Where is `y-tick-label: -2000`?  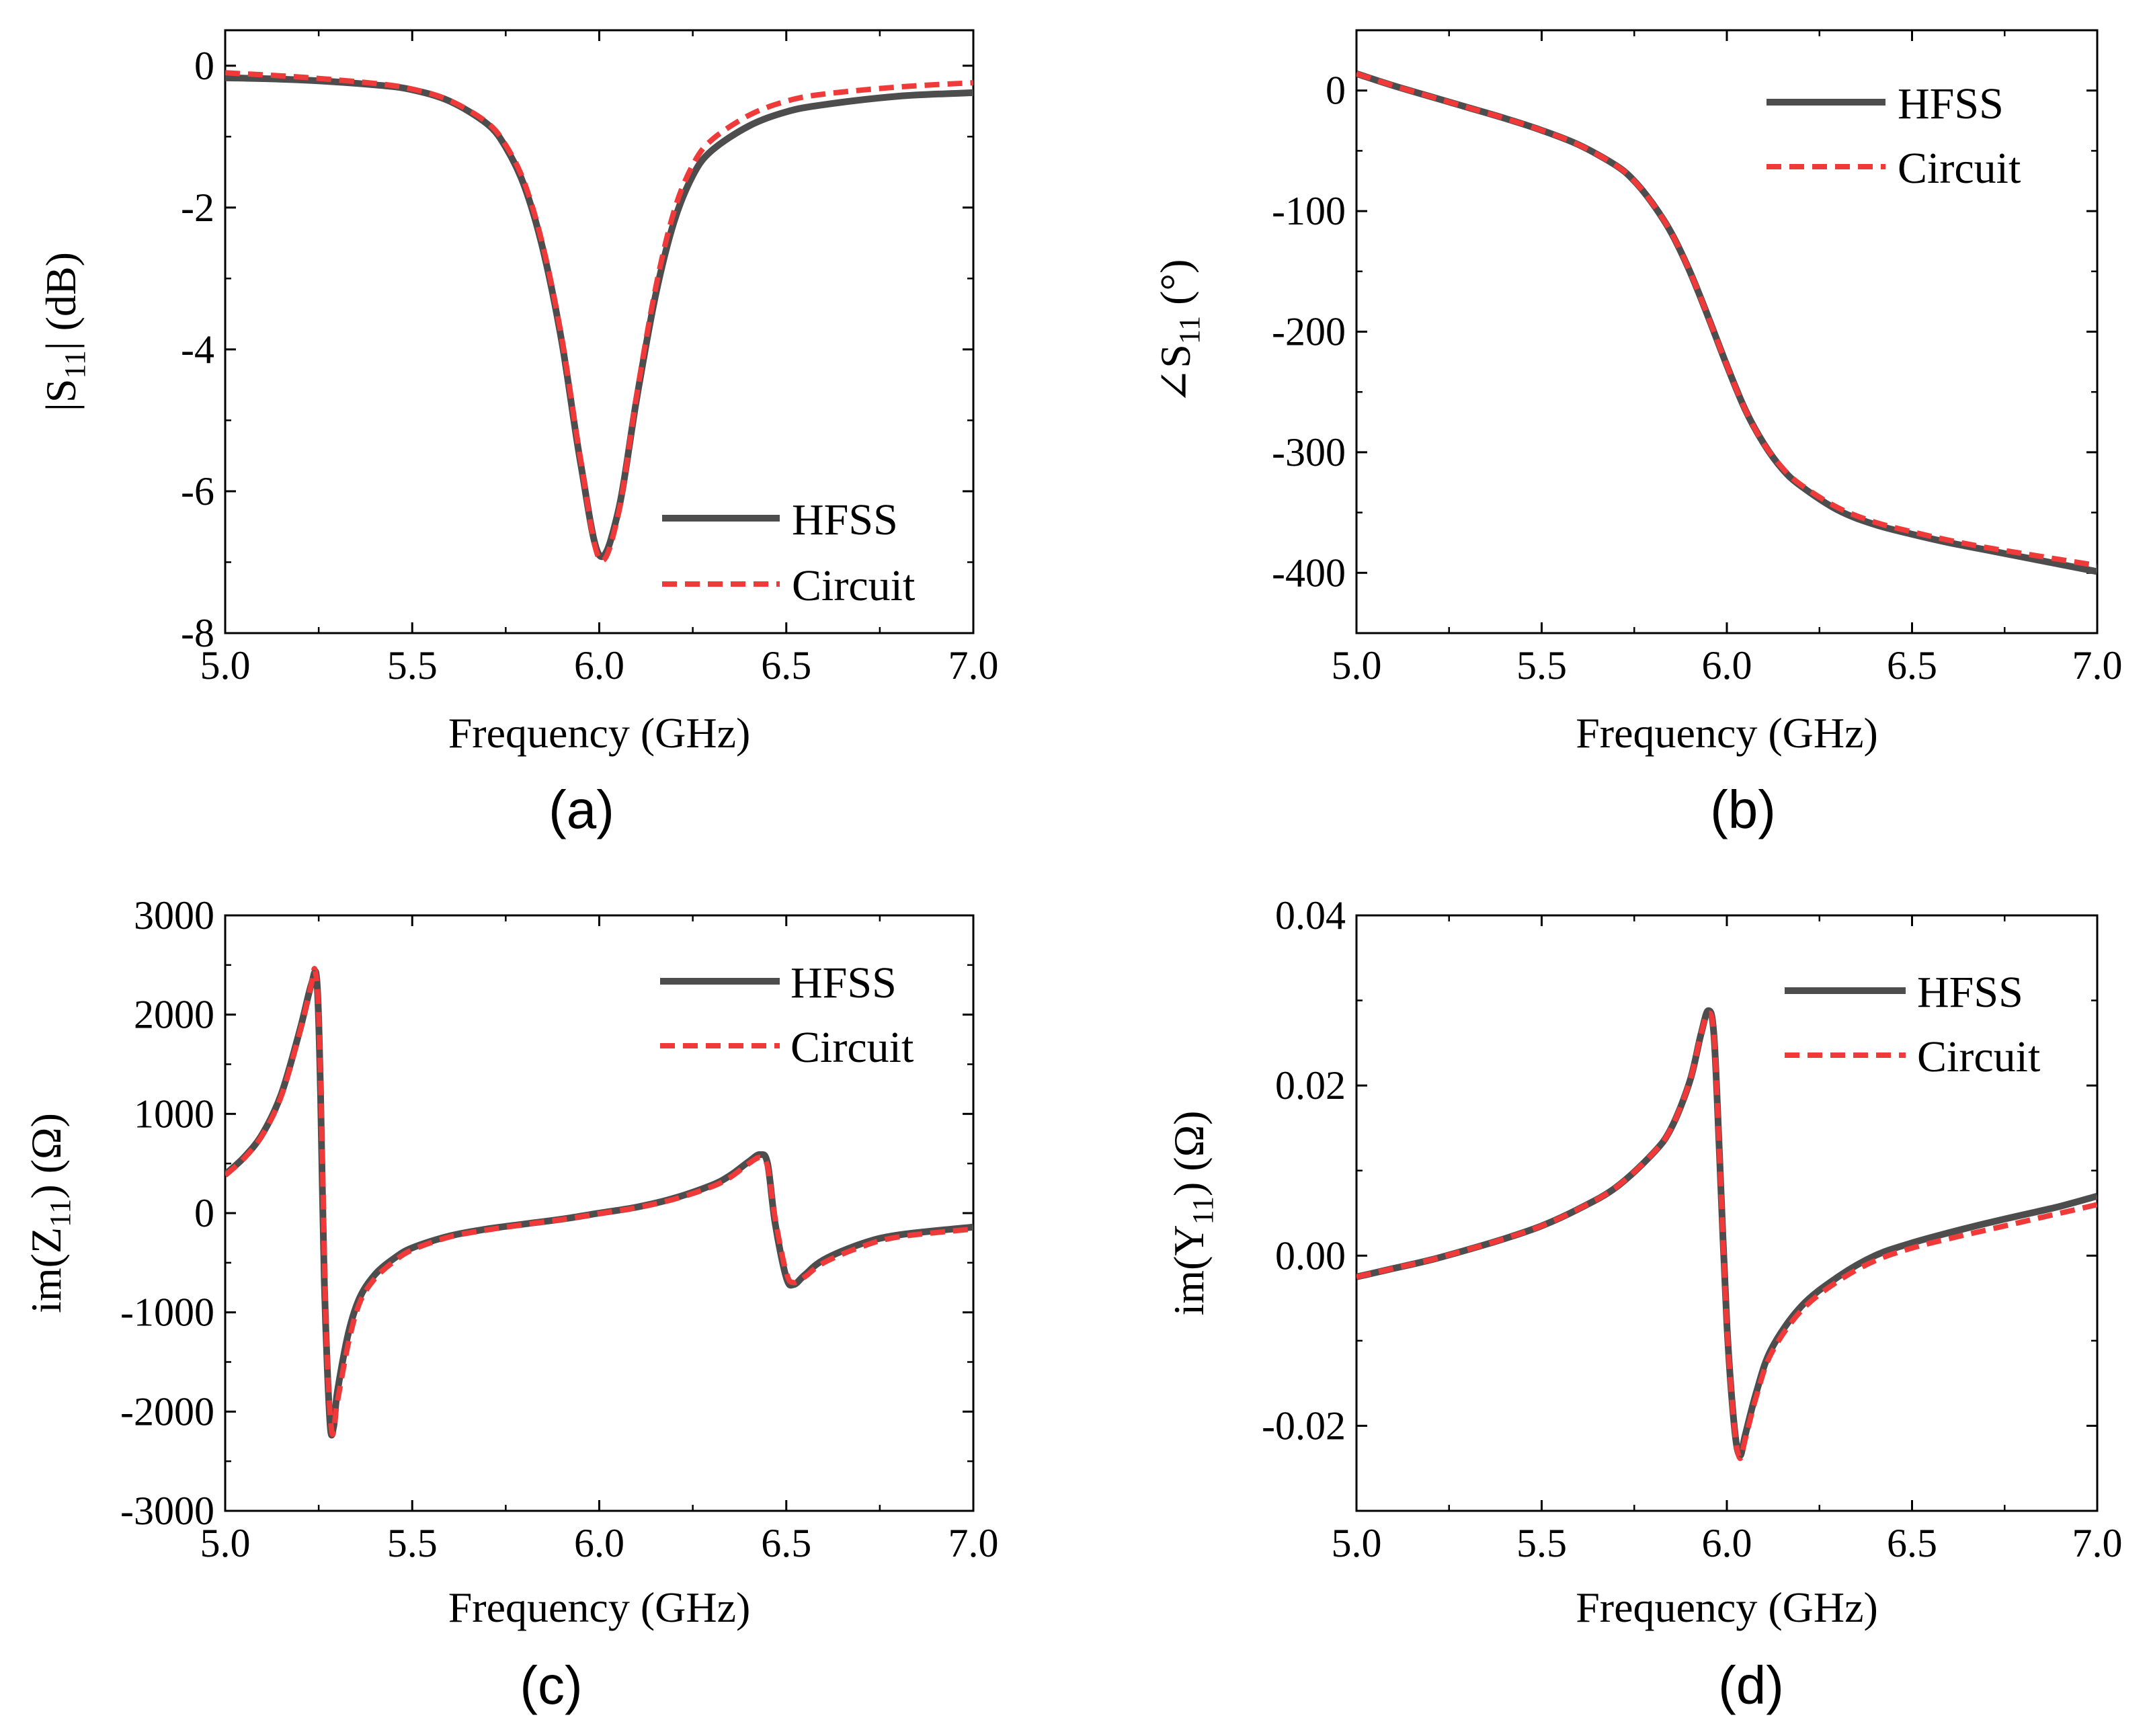
y-tick-label: -2000 is located at coordinates (167, 1411).